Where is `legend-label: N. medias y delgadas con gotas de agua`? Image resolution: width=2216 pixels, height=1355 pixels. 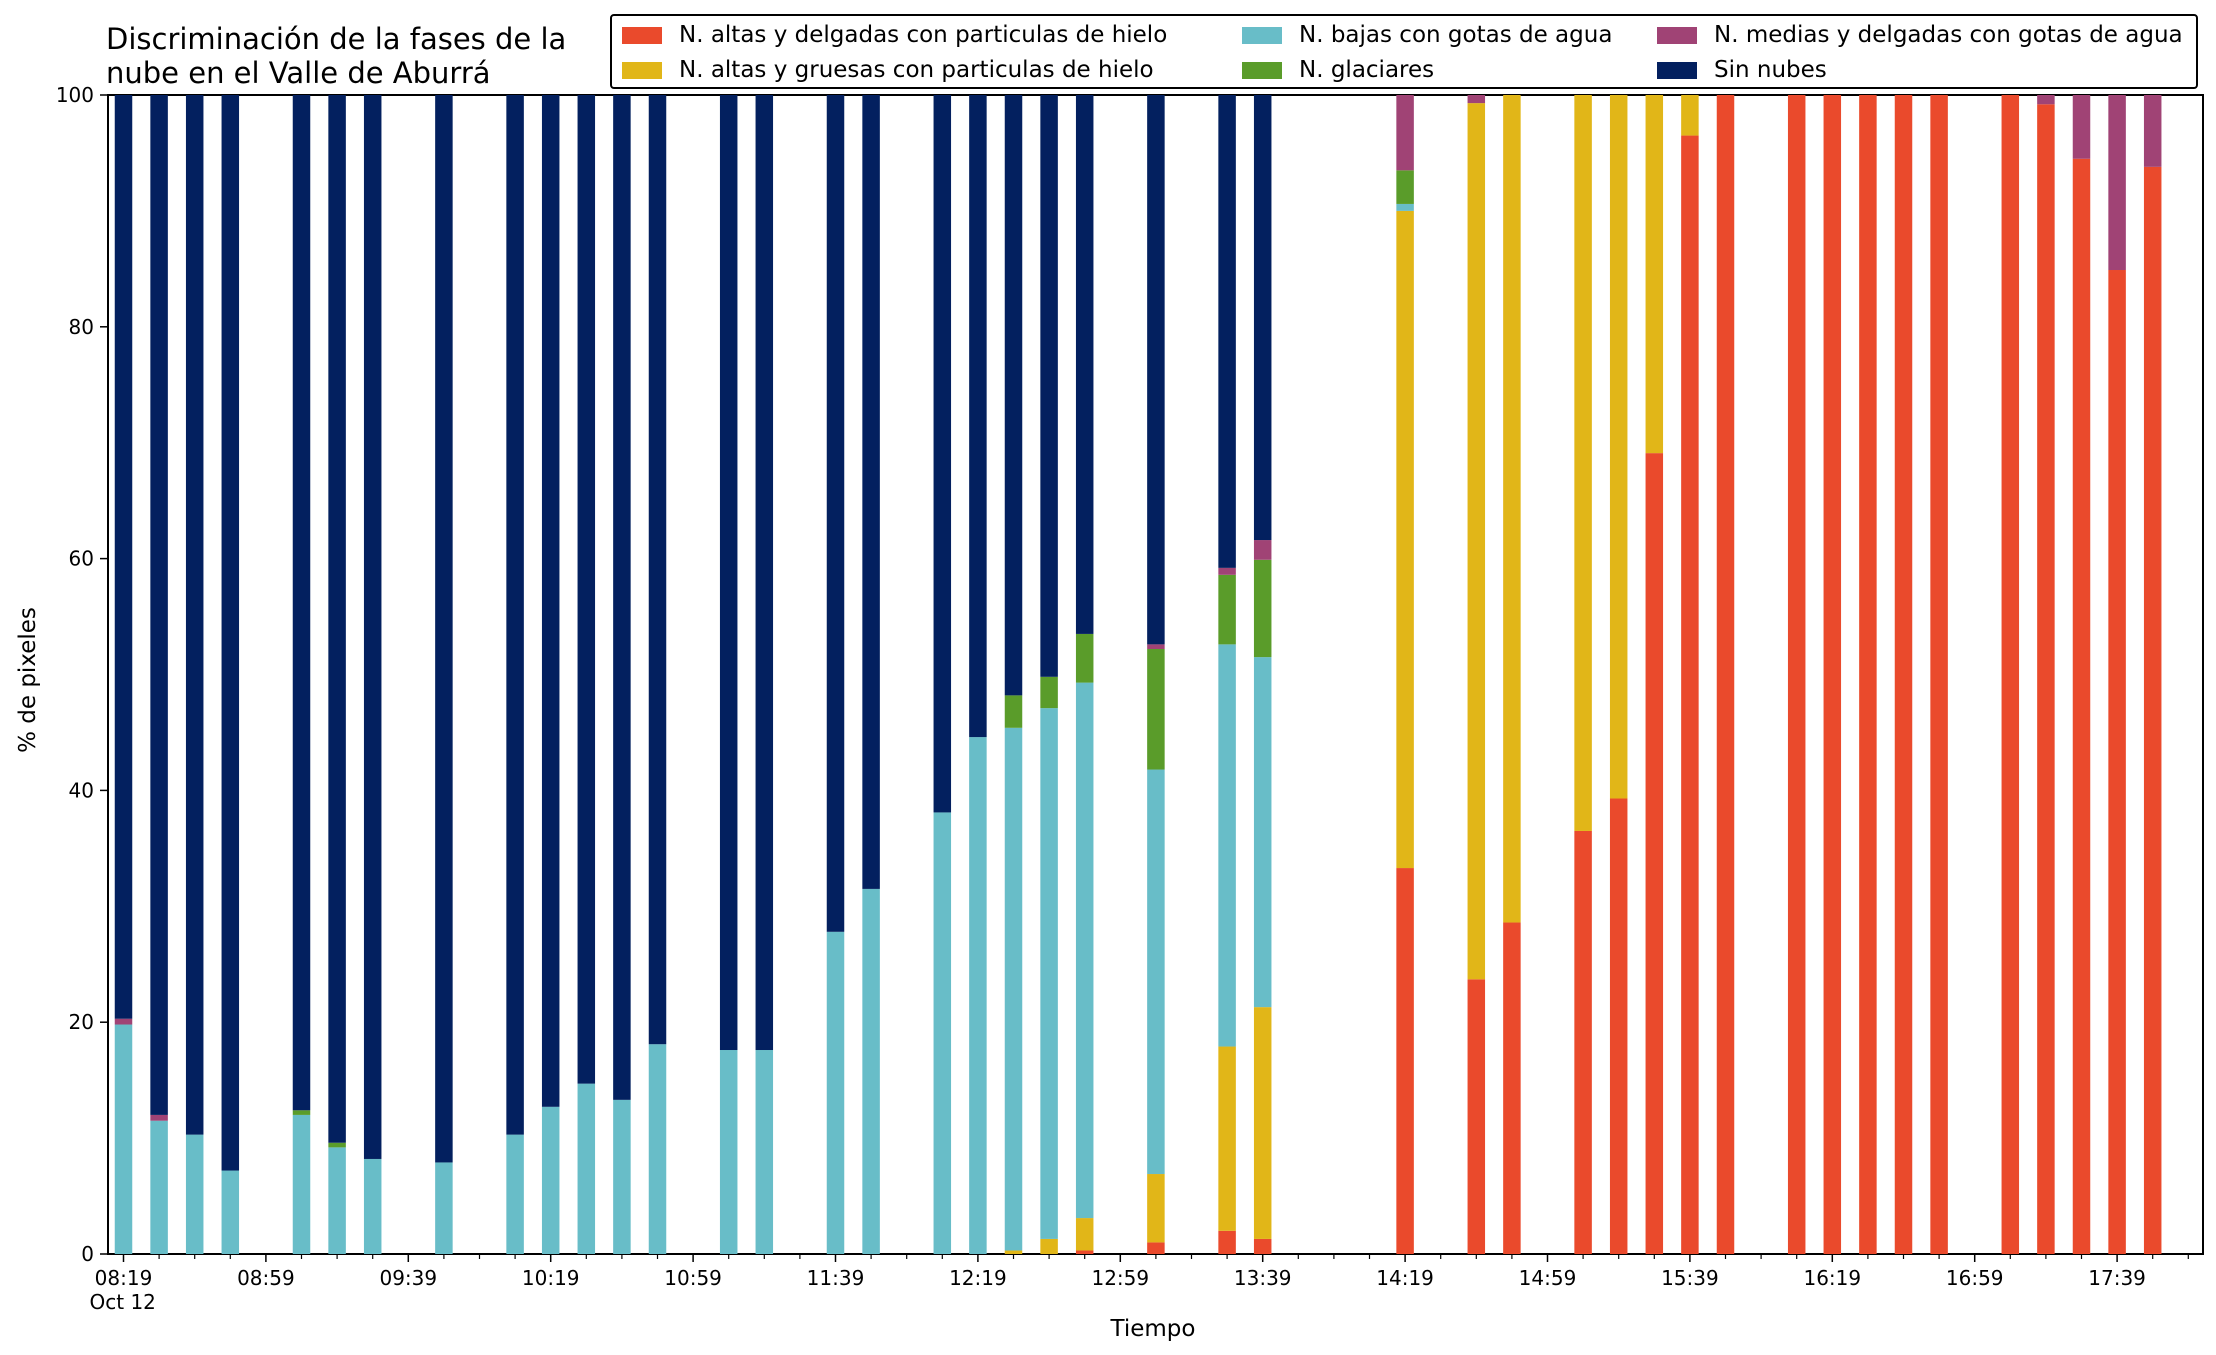
legend-label: N. medias y delgadas con gotas de agua is located at coordinates (1948, 35).